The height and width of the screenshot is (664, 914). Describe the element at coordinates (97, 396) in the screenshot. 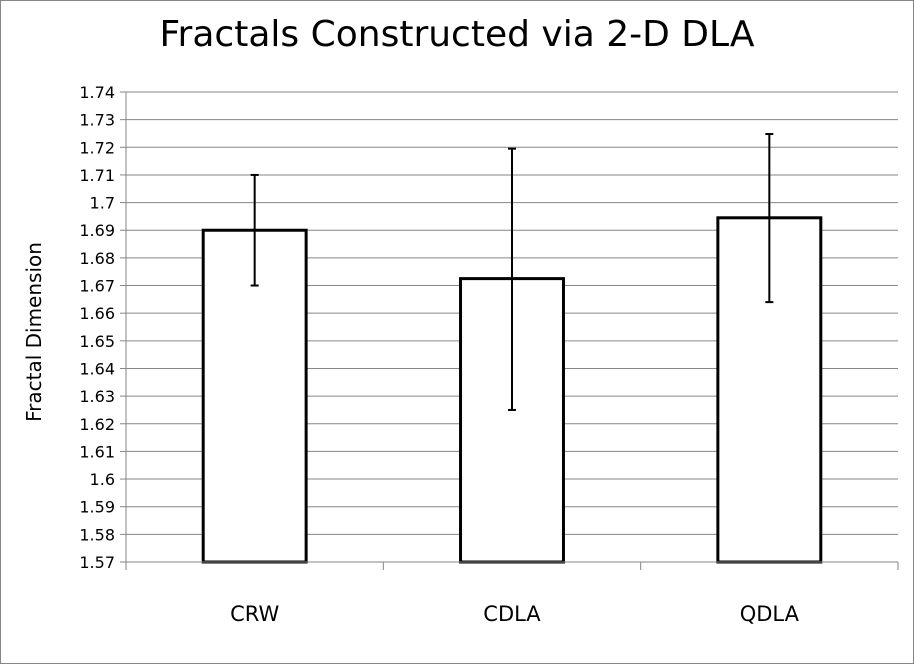

I see `y-tick-label: 1.63` at that location.